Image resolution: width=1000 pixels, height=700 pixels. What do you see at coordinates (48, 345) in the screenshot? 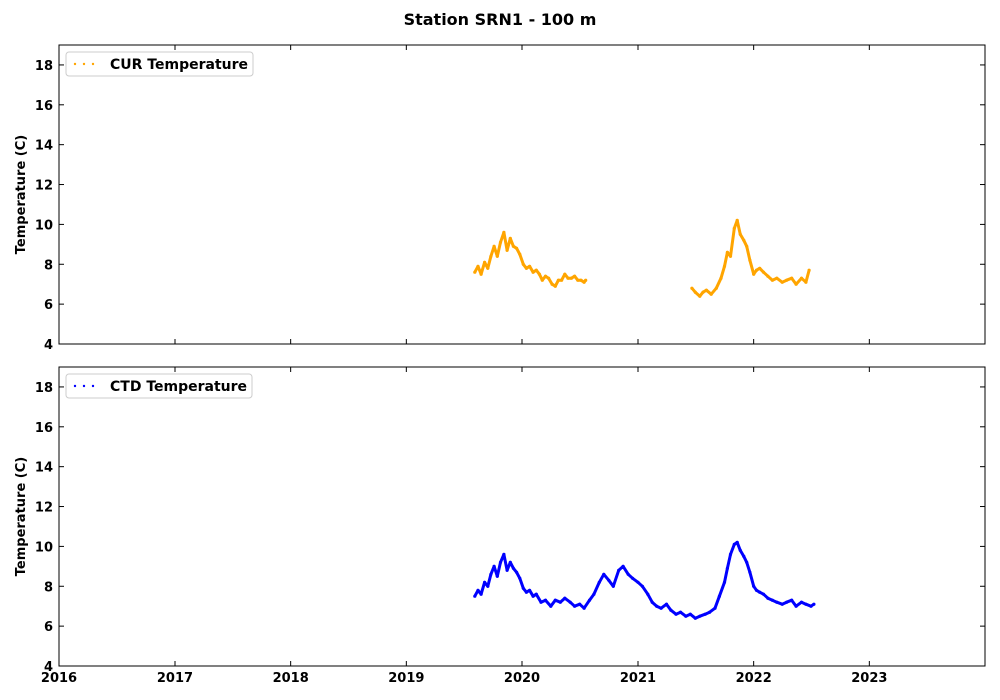
I see `y-tick-label: 4` at bounding box center [48, 345].